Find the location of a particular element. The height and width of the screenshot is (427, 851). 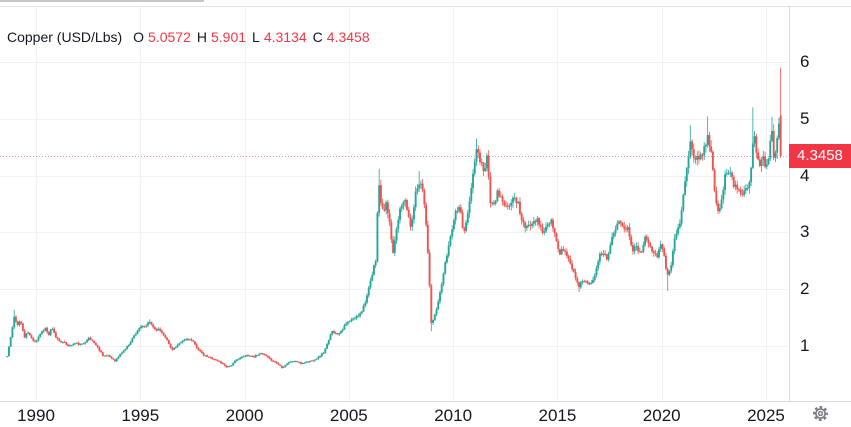

time-tick-label: 2020 is located at coordinates (661, 415).